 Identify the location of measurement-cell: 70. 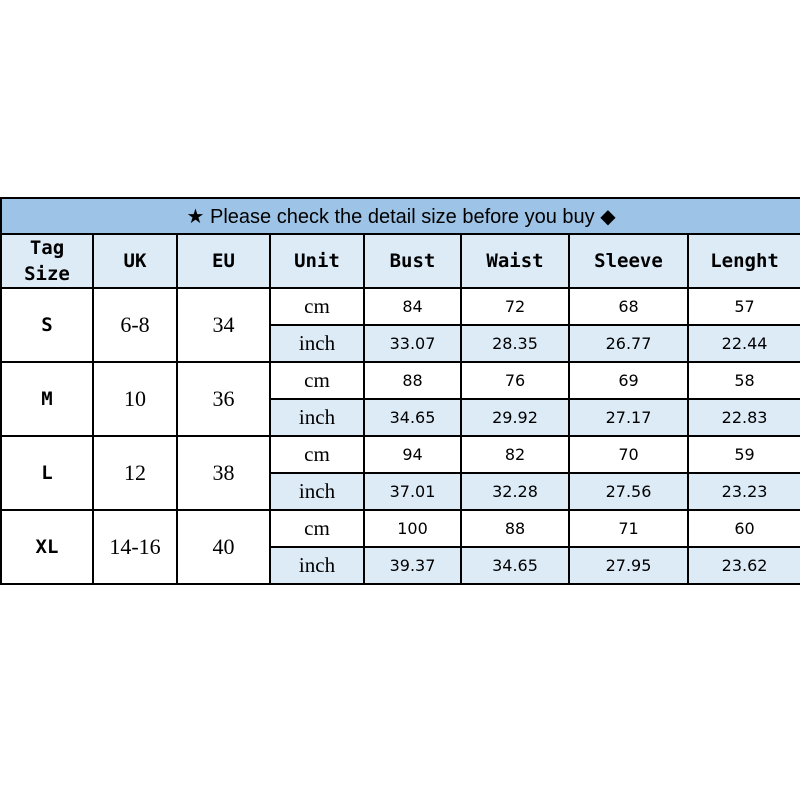
(628, 454).